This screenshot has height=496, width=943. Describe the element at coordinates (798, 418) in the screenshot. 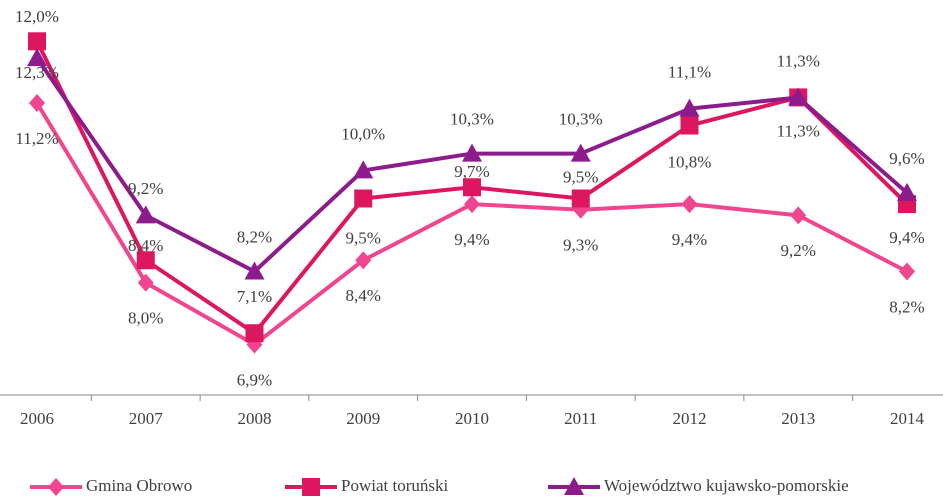

I see `x-tick-label: 2013` at that location.